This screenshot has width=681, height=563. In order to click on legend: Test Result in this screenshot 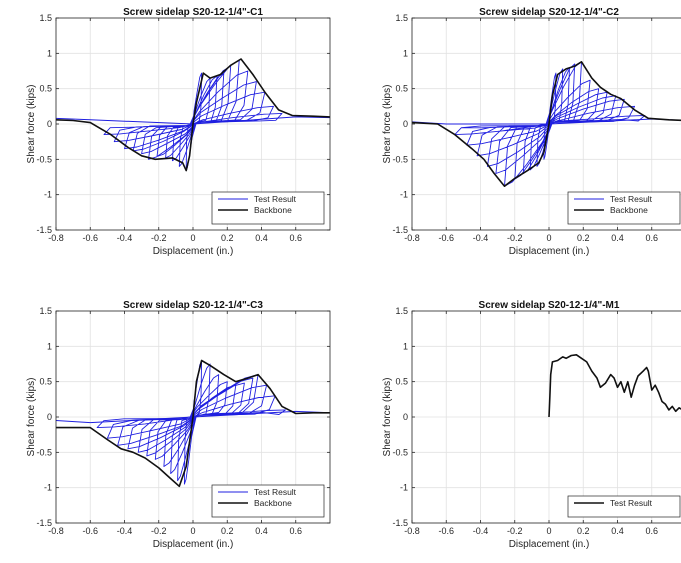, I will do `click(624, 506)`.